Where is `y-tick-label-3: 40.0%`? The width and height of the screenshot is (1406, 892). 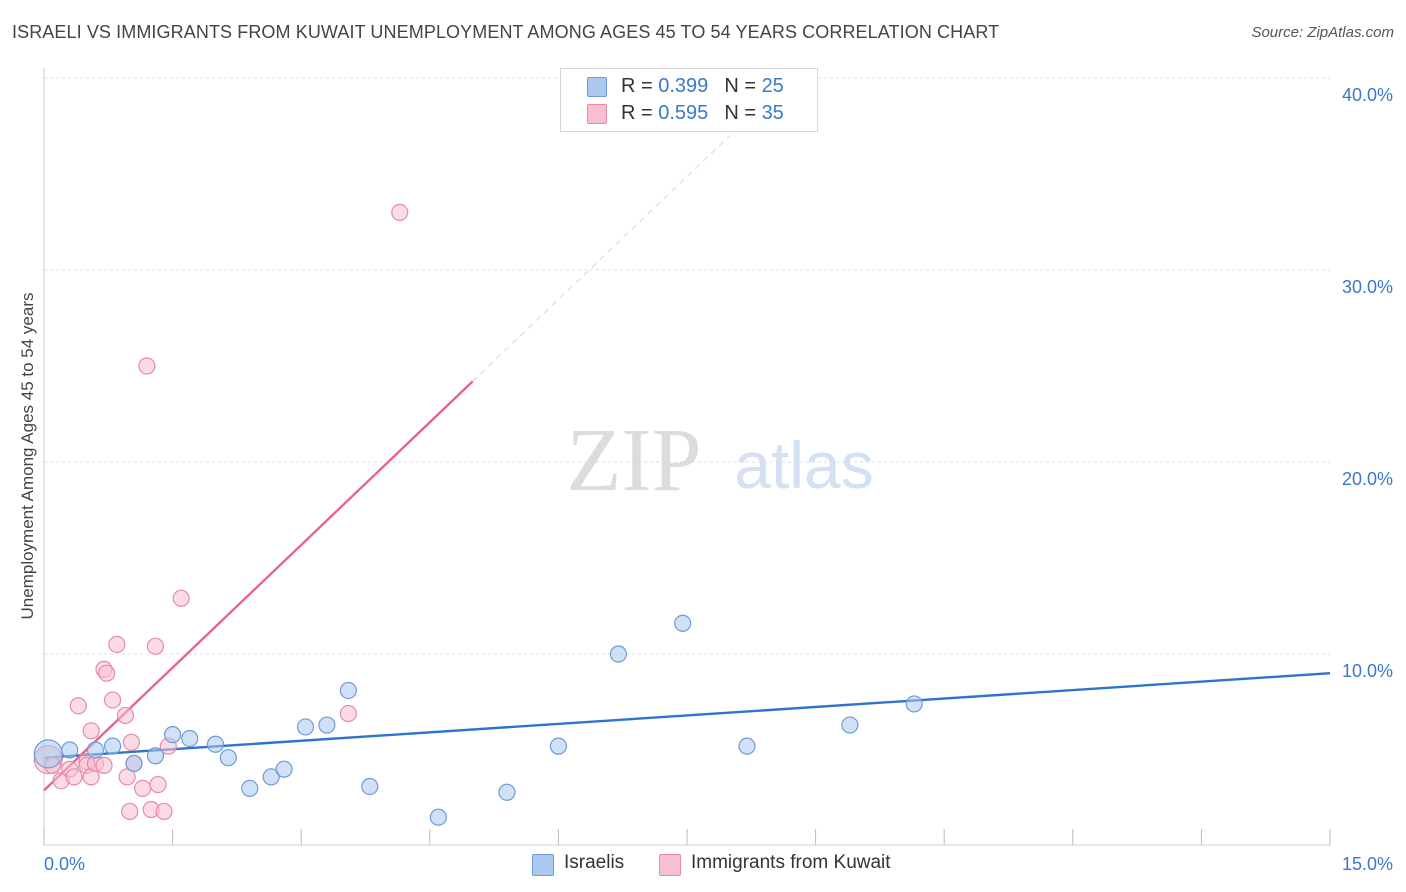
y-tick-label-3: 40.0% is located at coordinates (1367, 95).